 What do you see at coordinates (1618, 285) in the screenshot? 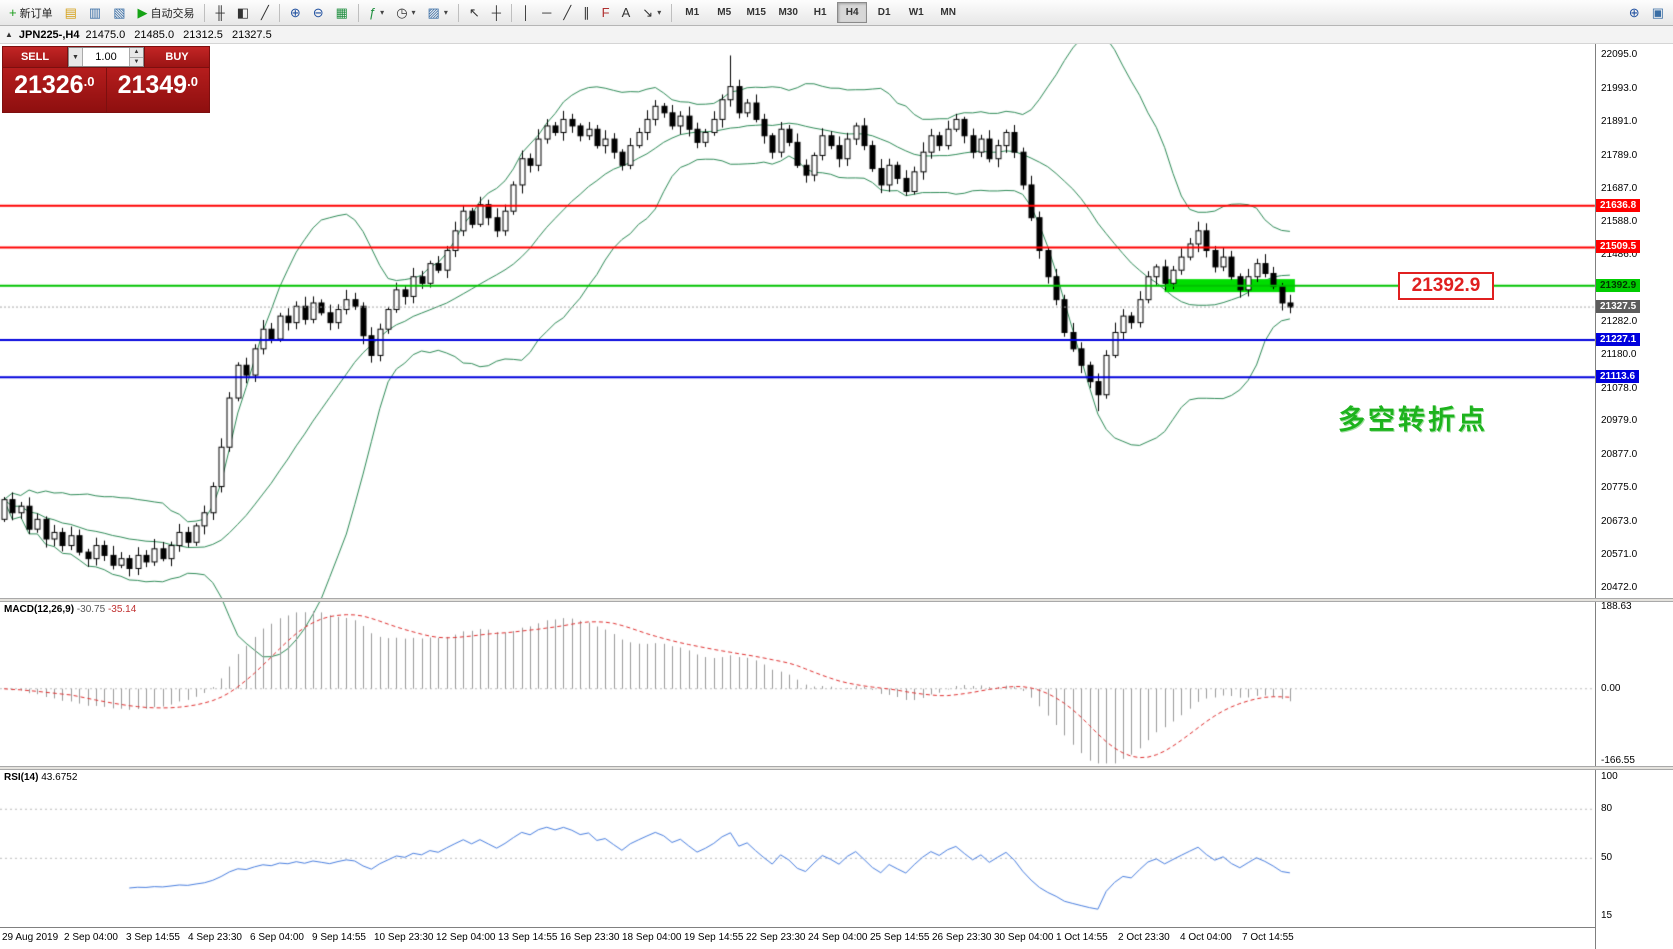
I see `price-line-badge: 21392.9` at bounding box center [1618, 285].